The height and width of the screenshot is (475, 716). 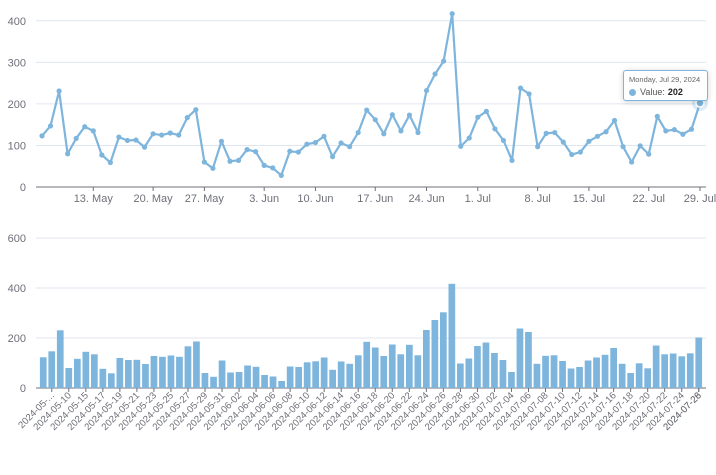 I want to click on tooltip-label: Value:, so click(x=652, y=92).